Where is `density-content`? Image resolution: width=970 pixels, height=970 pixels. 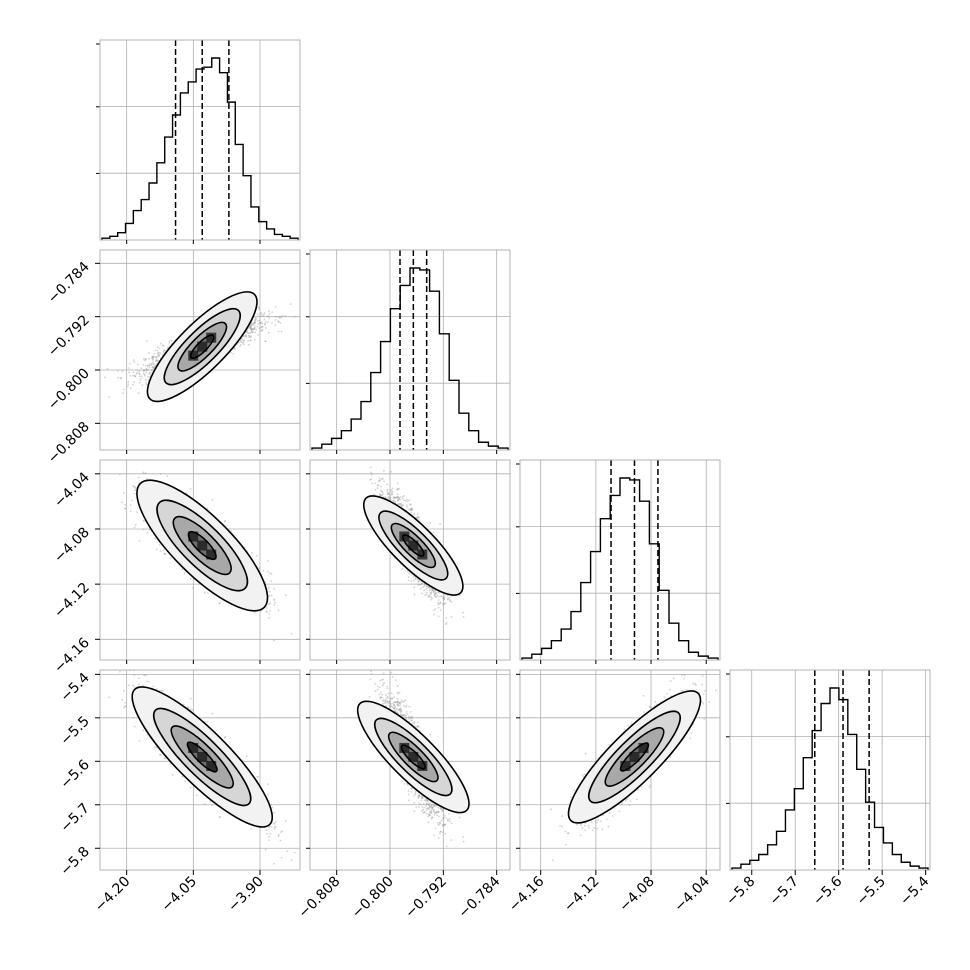
density-content is located at coordinates (211, 560).